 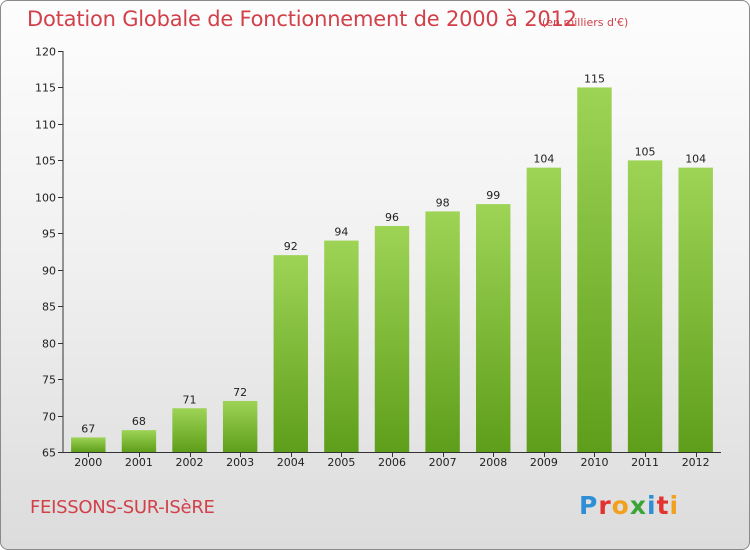 What do you see at coordinates (190, 399) in the screenshot?
I see `value-label-2002: 71` at bounding box center [190, 399].